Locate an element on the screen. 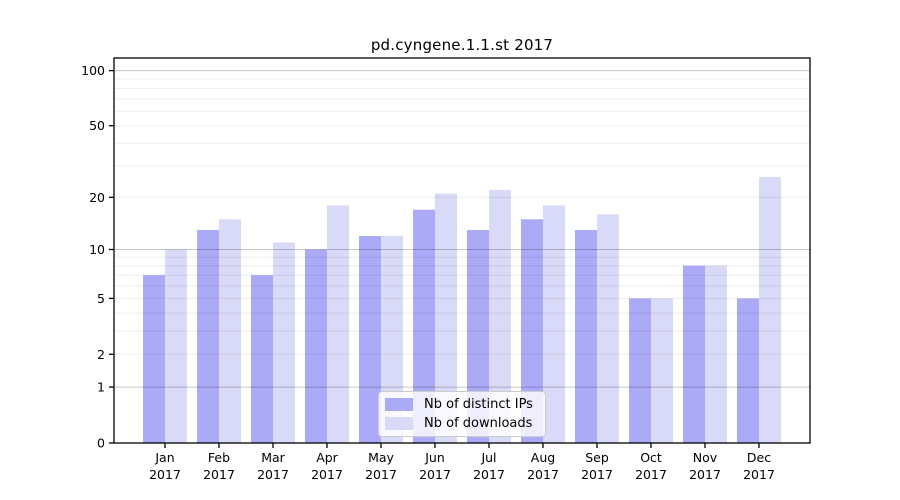 The width and height of the screenshot is (900, 500). y-tick-label: 100 is located at coordinates (93, 70).